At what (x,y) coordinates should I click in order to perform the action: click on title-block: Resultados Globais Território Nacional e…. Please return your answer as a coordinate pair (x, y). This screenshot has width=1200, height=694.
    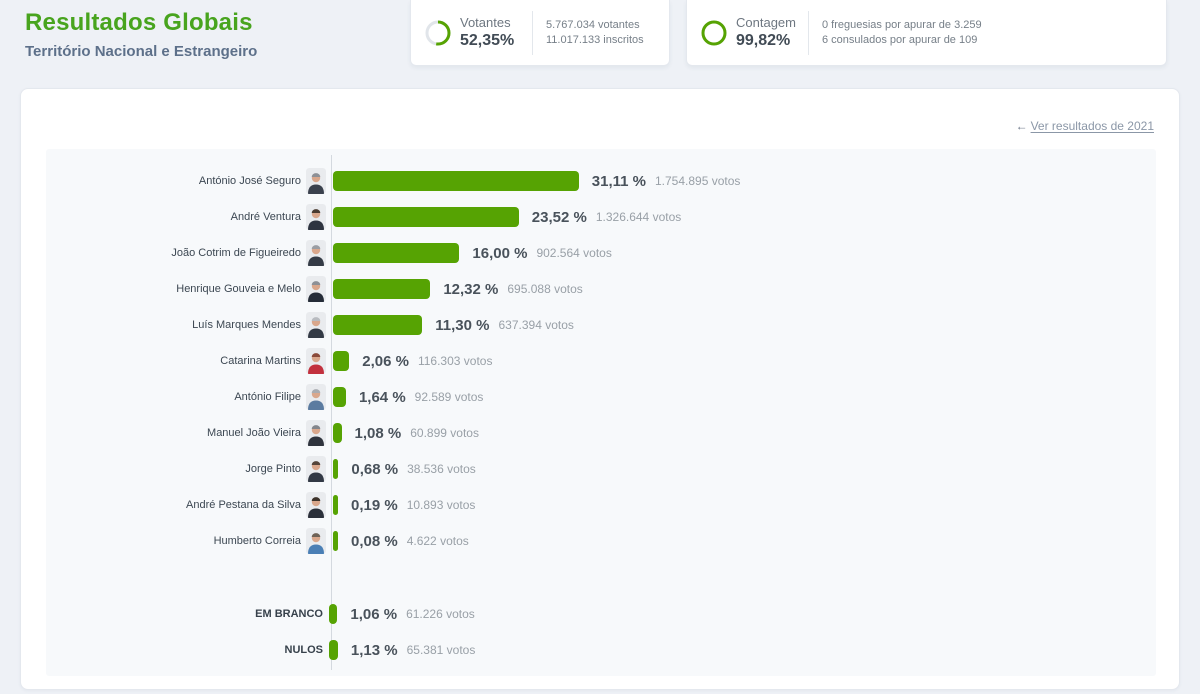
    Looking at the image, I should click on (141, 34).